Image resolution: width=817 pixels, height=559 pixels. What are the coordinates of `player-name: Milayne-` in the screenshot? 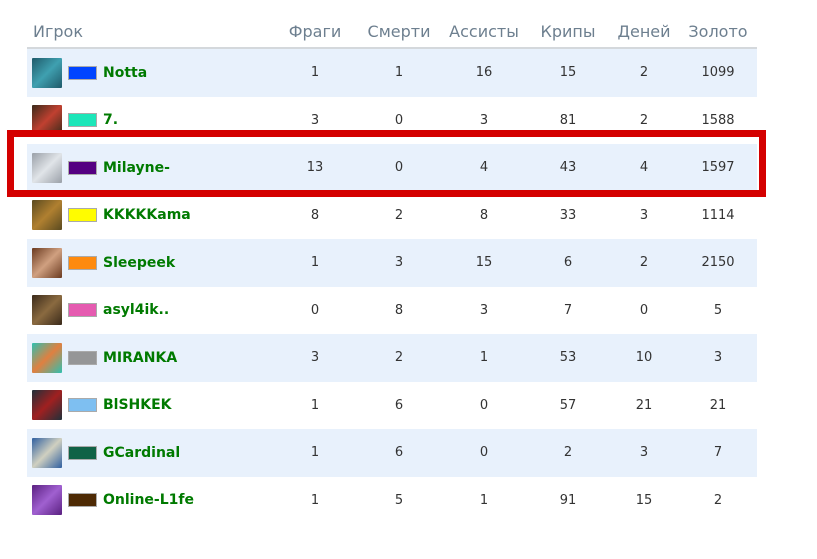 It's located at (136, 167).